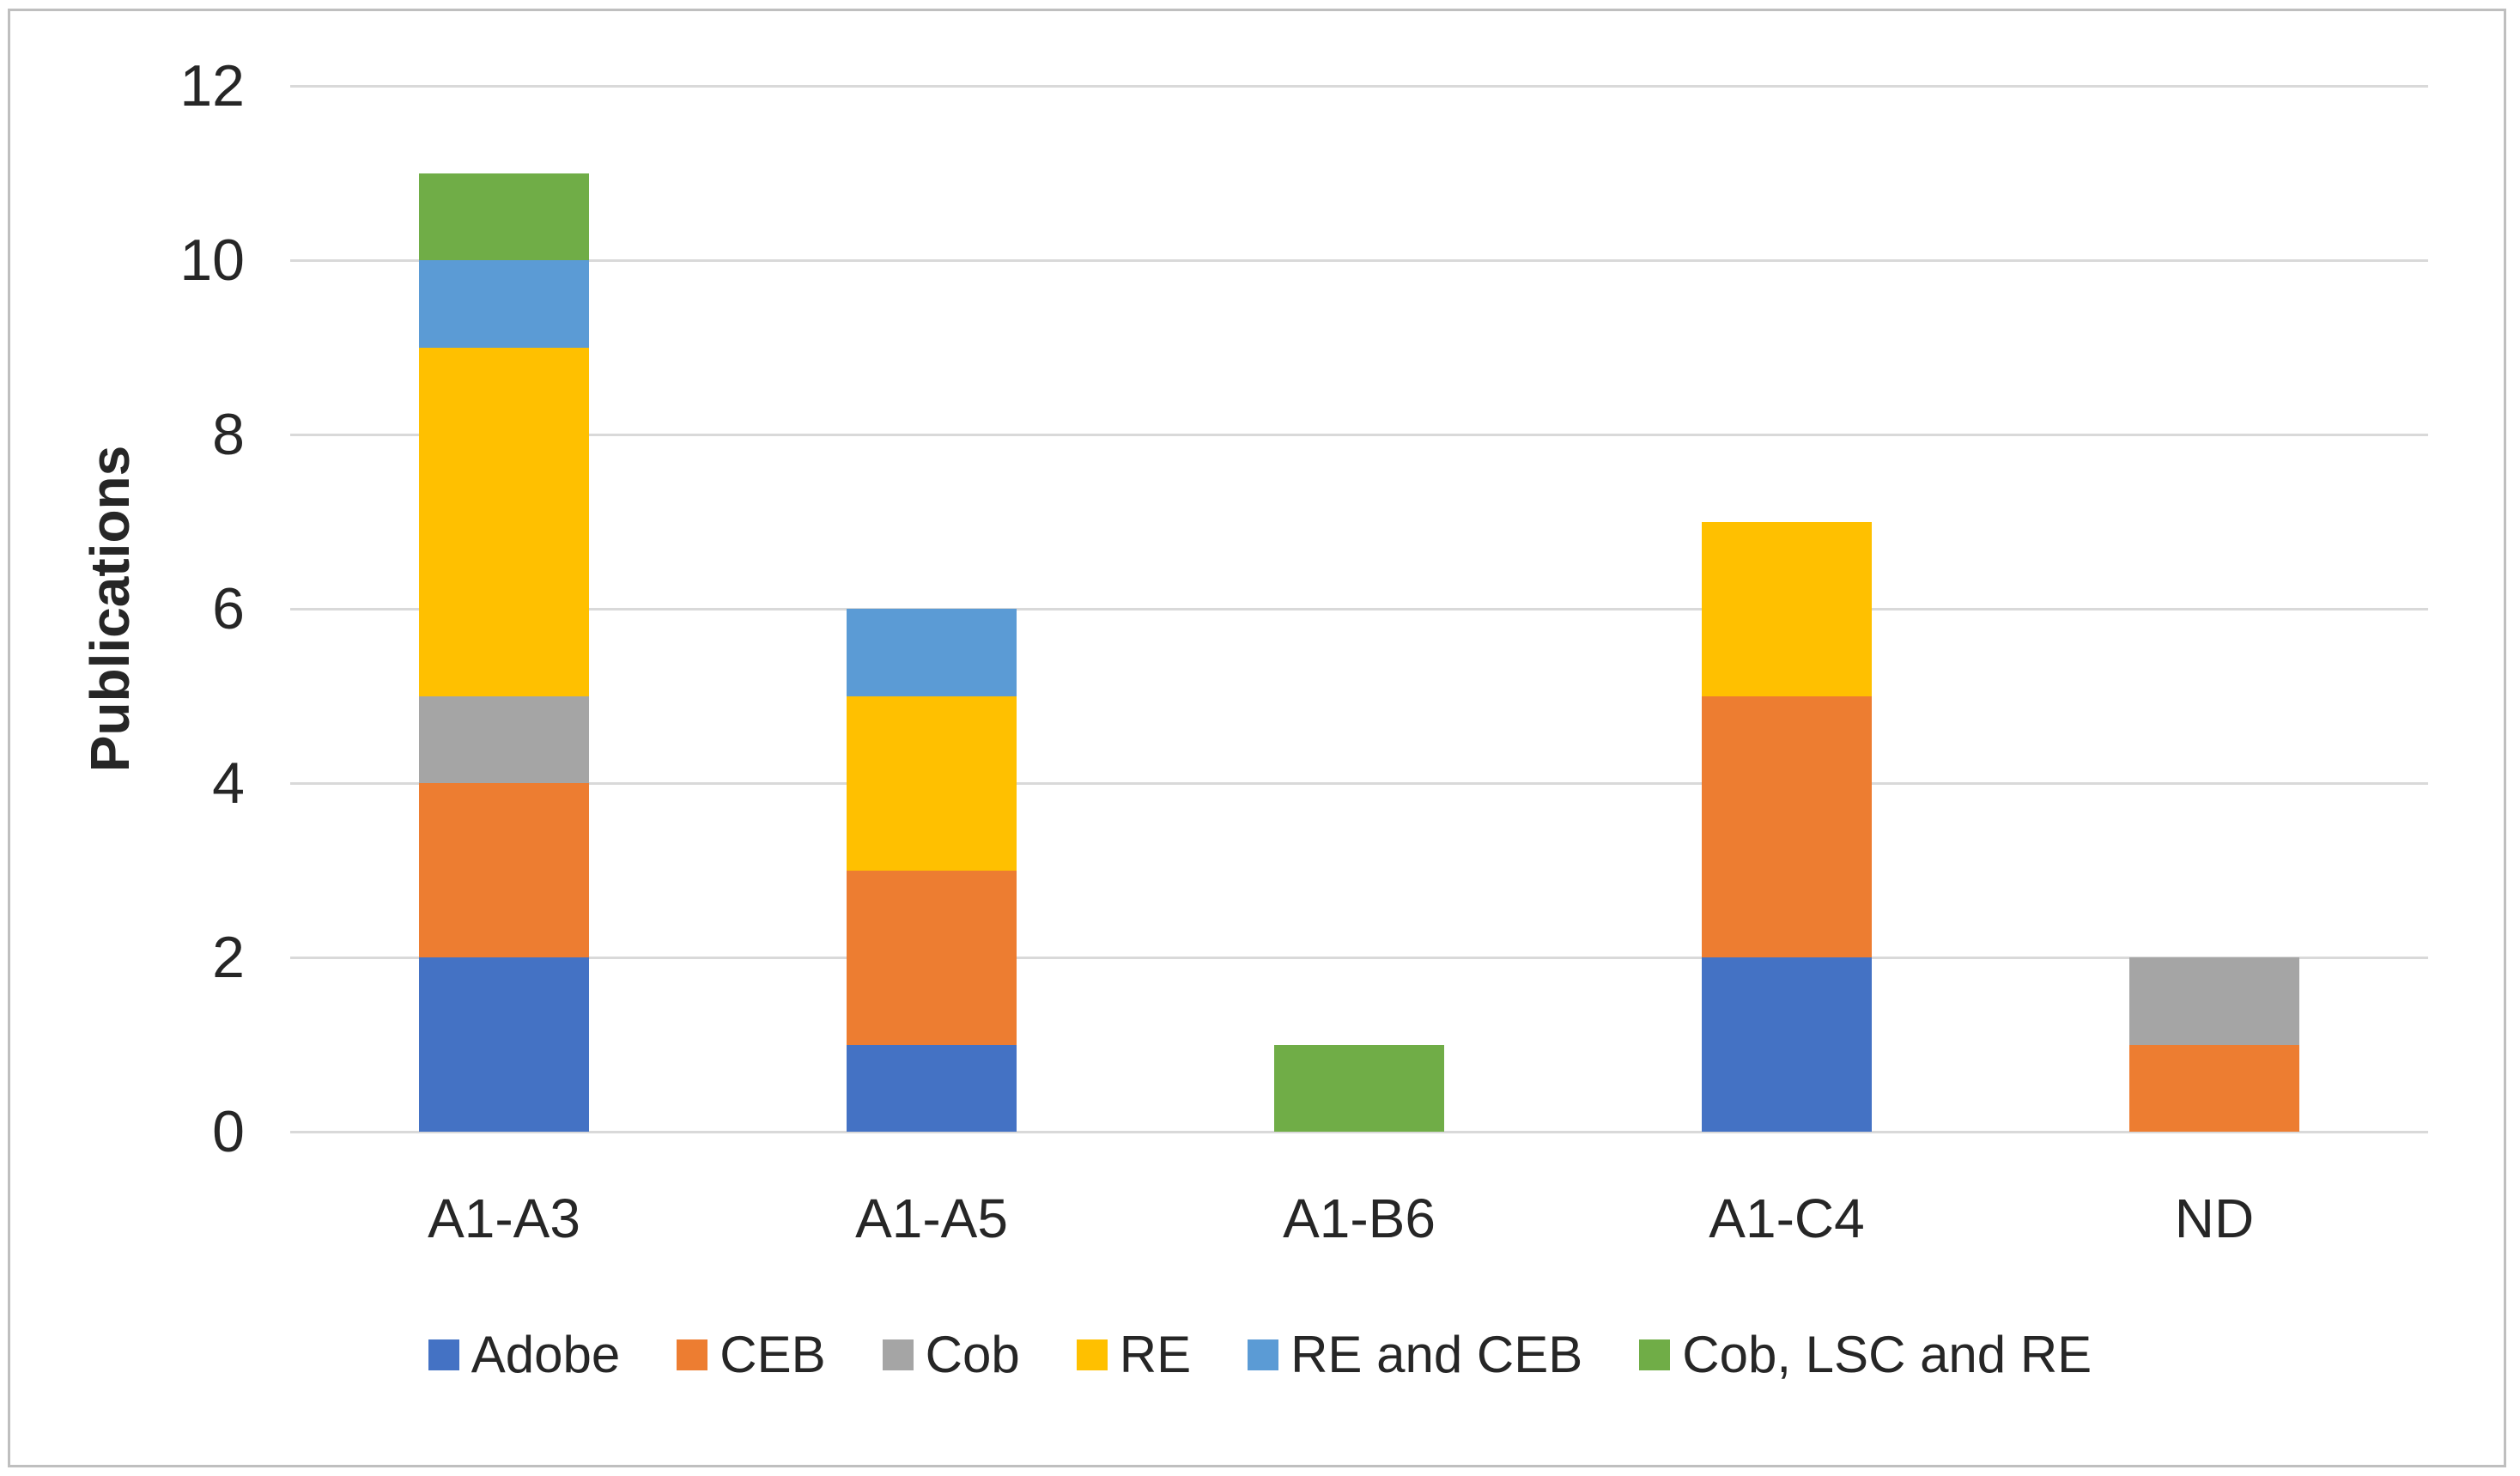 Image resolution: width=2520 pixels, height=1476 pixels. What do you see at coordinates (1155, 1354) in the screenshot?
I see `legend-label: RE` at bounding box center [1155, 1354].